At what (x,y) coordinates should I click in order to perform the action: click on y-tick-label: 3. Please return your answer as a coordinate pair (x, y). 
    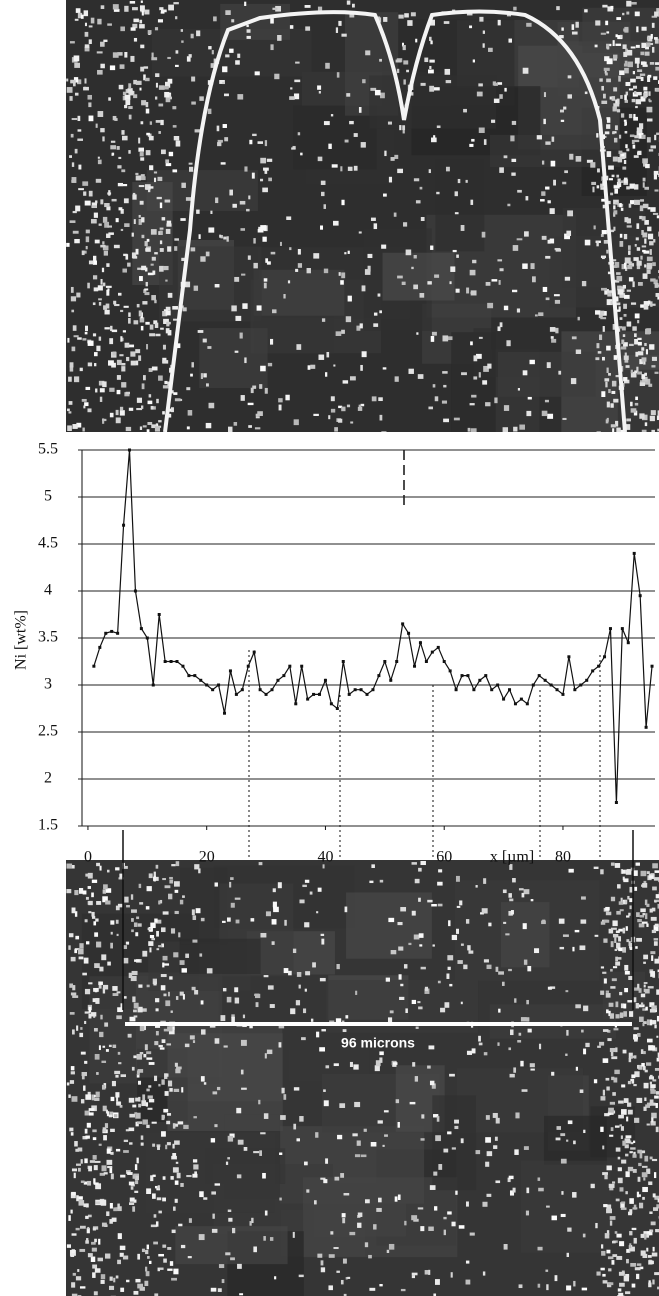
    Looking at the image, I should click on (48, 684).